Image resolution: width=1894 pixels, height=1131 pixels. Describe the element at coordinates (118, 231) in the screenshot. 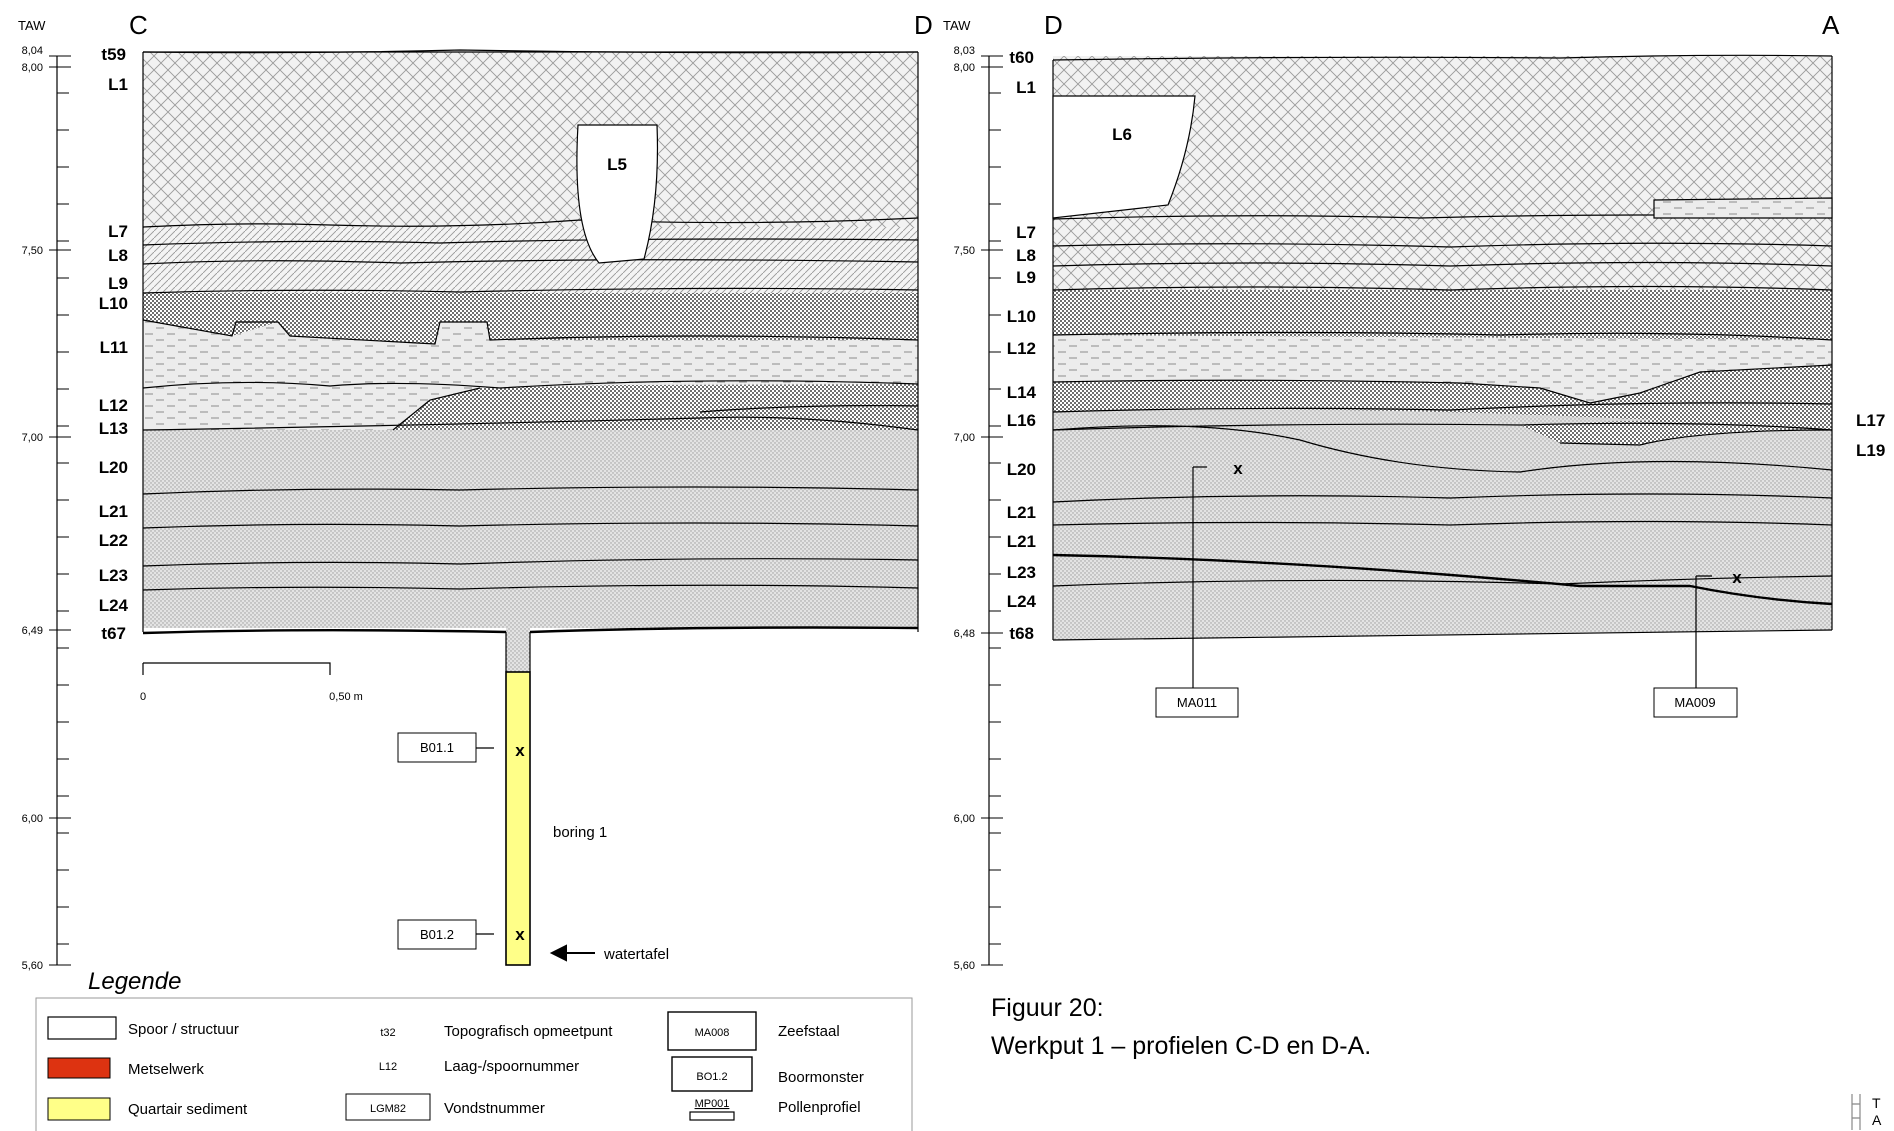

I see `layer-label-cd-l7: L7` at that location.